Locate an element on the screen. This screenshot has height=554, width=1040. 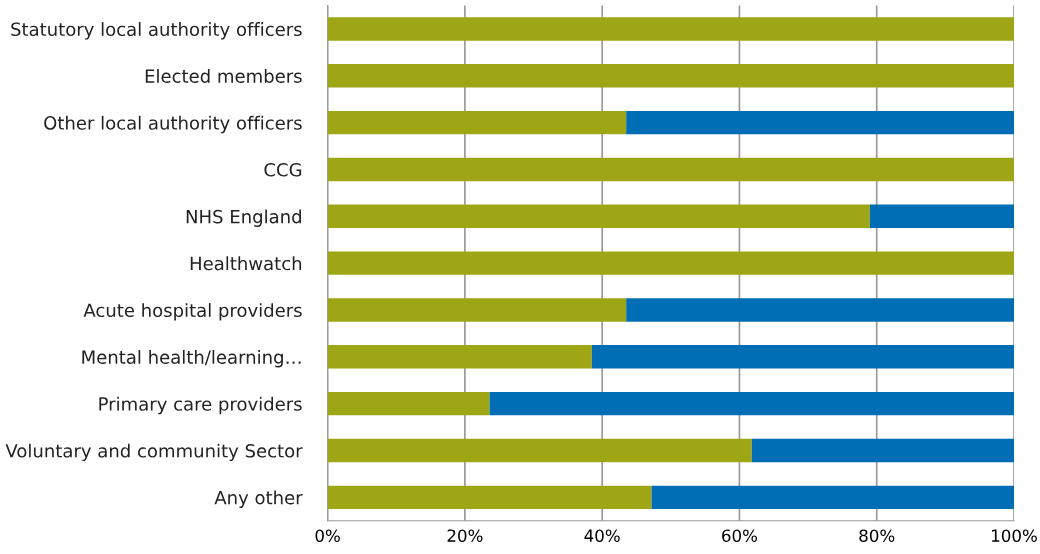
x-tick-label: 60% is located at coordinates (740, 535).